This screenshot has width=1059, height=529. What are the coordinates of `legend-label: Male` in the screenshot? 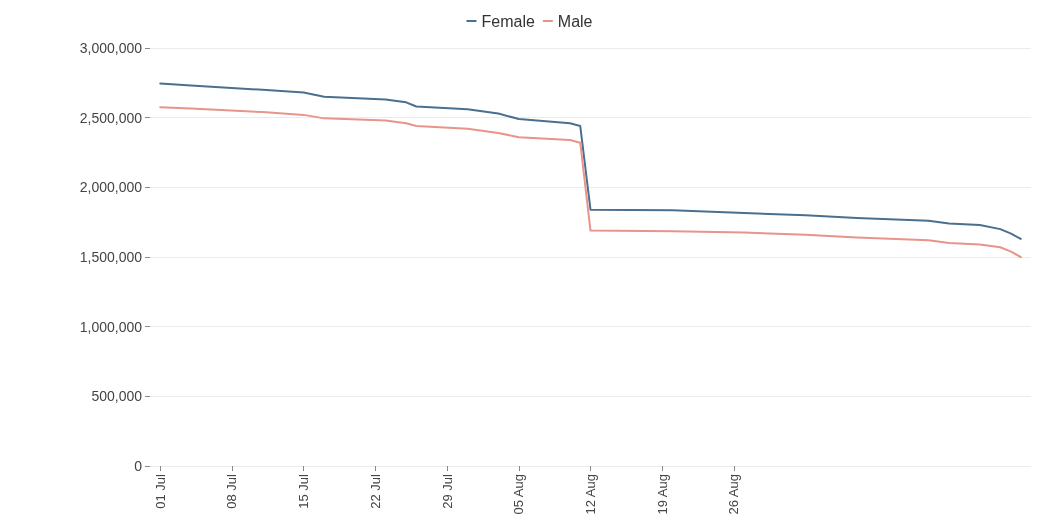 It's located at (575, 21).